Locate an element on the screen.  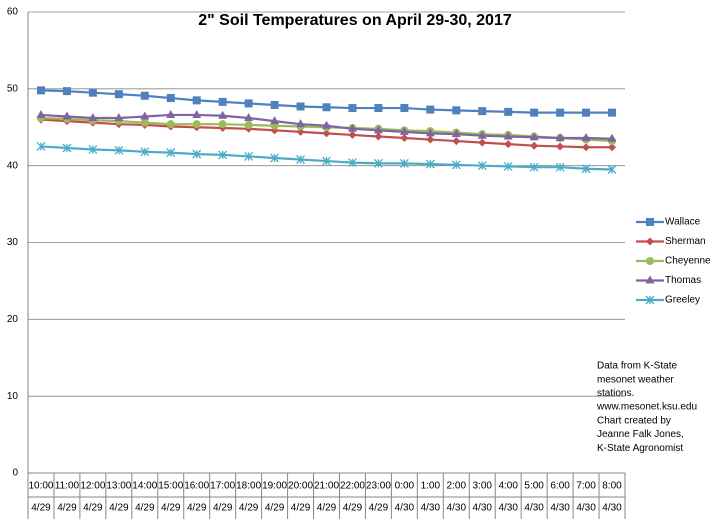
x-tick-label: 10:00 is located at coordinates (40, 486).